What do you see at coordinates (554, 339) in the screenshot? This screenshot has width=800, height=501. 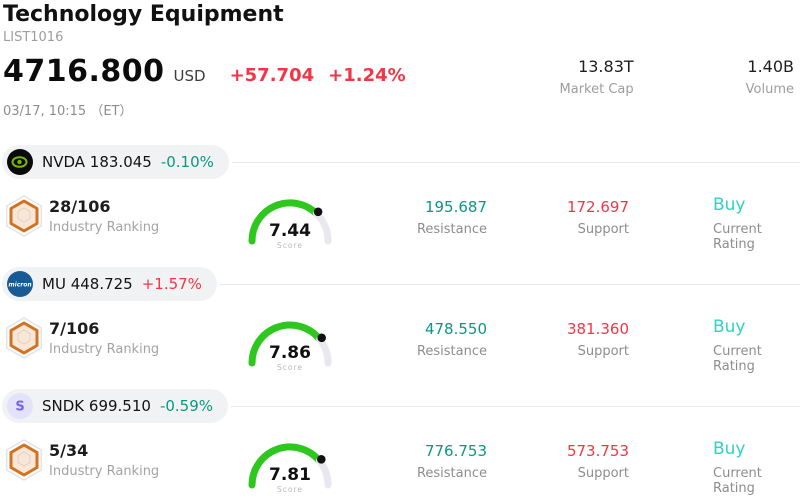 I see `support-column: 381.360 Support` at bounding box center [554, 339].